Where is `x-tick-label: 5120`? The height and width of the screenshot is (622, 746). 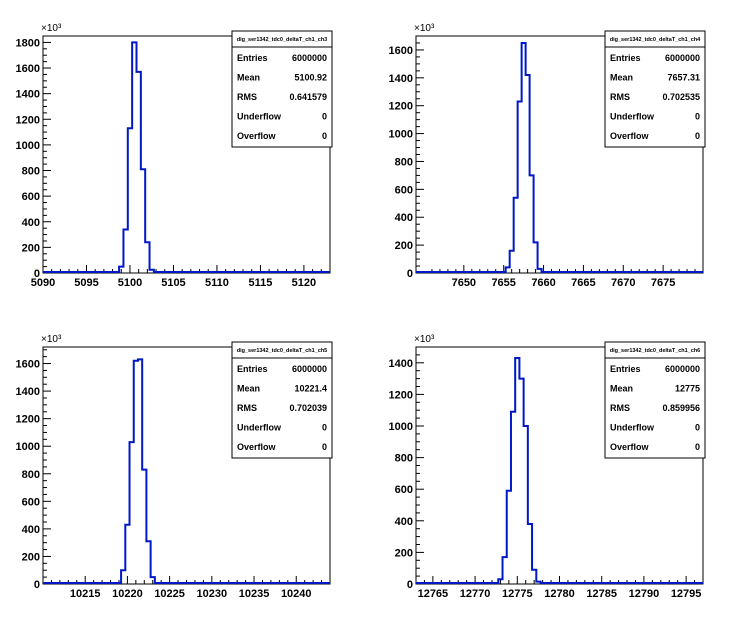 x-tick-label: 5120 is located at coordinates (304, 283).